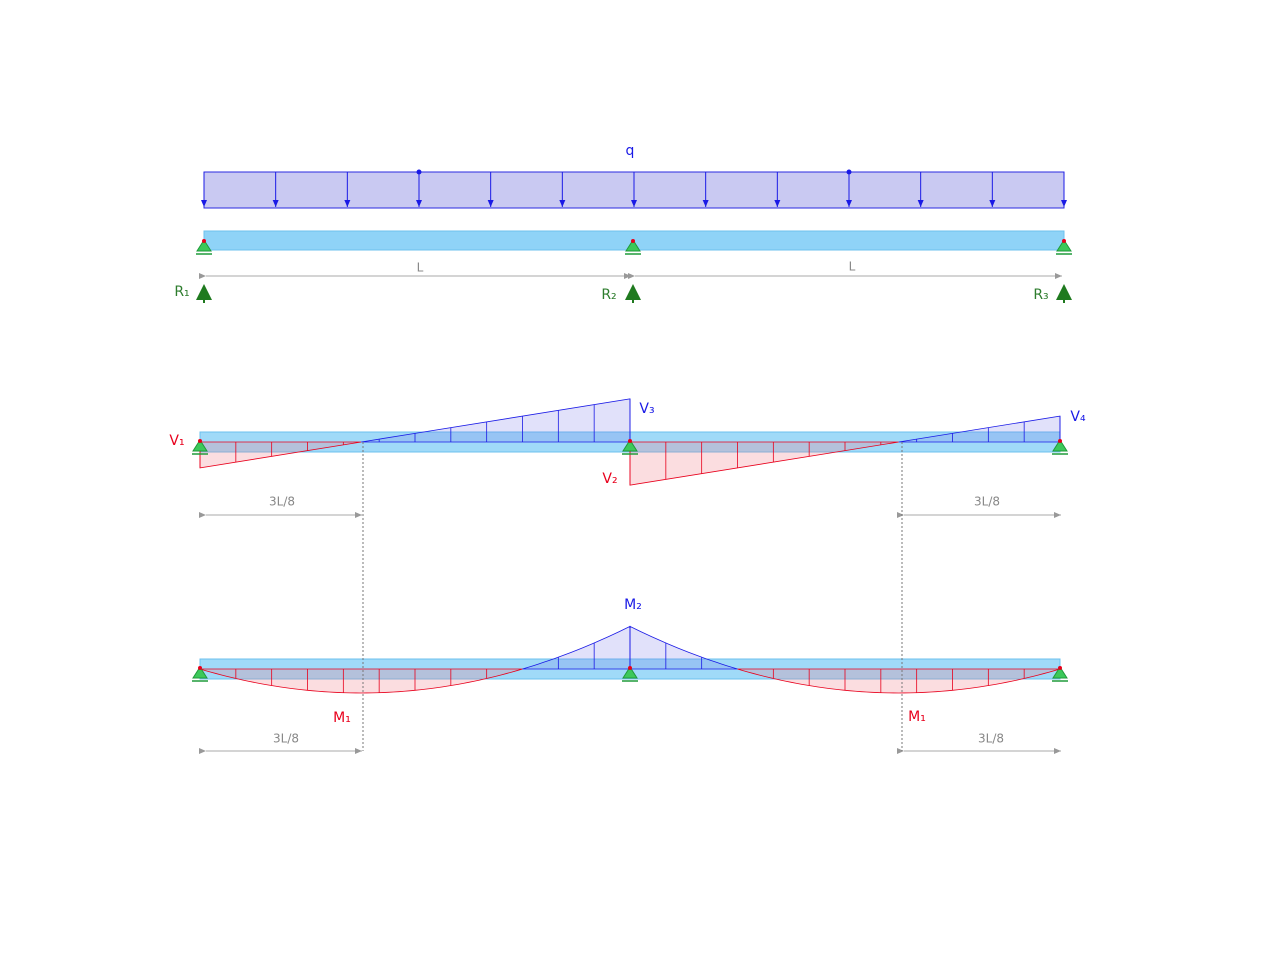 This screenshot has height=960, width=1280. Describe the element at coordinates (609, 479) in the screenshot. I see `shear-label: V₂` at that location.